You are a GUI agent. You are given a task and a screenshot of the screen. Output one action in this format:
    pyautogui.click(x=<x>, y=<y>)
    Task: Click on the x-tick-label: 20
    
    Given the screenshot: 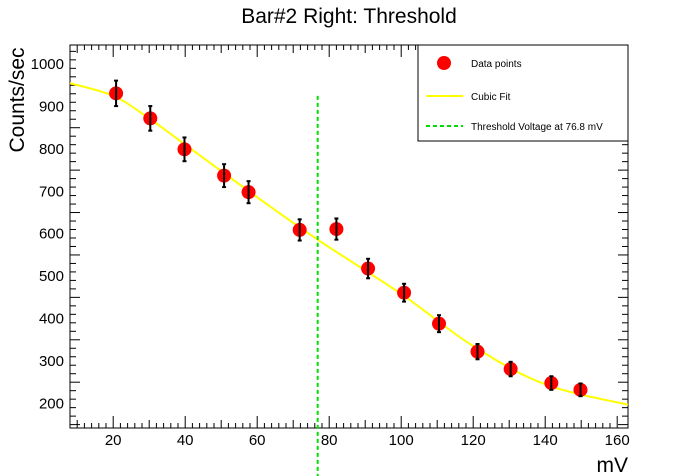 What is the action you would take?
    pyautogui.click(x=113, y=440)
    